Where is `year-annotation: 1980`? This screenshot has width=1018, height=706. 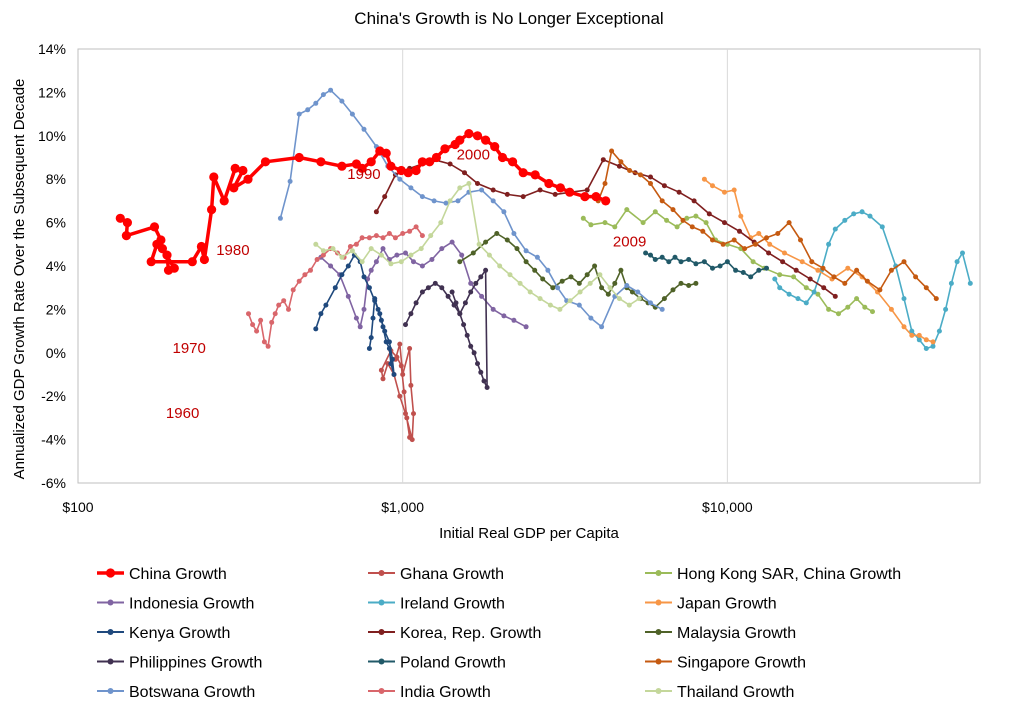
year-annotation: 1980 is located at coordinates (232, 250).